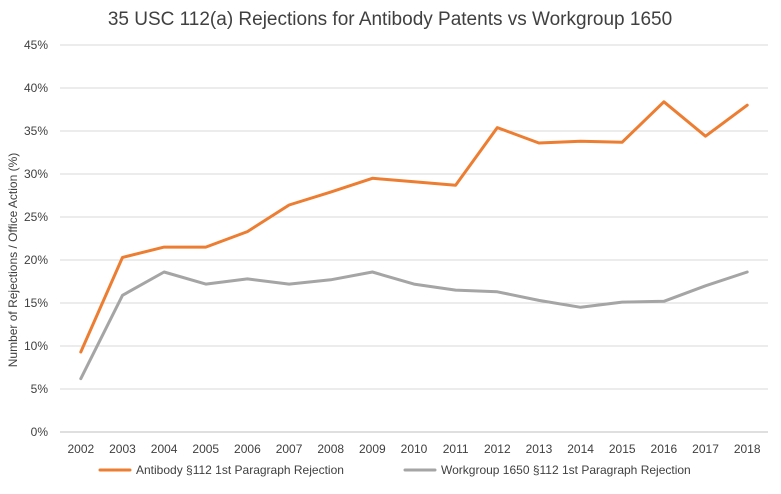 This screenshot has height=494, width=781. What do you see at coordinates (40, 389) in the screenshot?
I see `y-tick-label: 5%` at bounding box center [40, 389].